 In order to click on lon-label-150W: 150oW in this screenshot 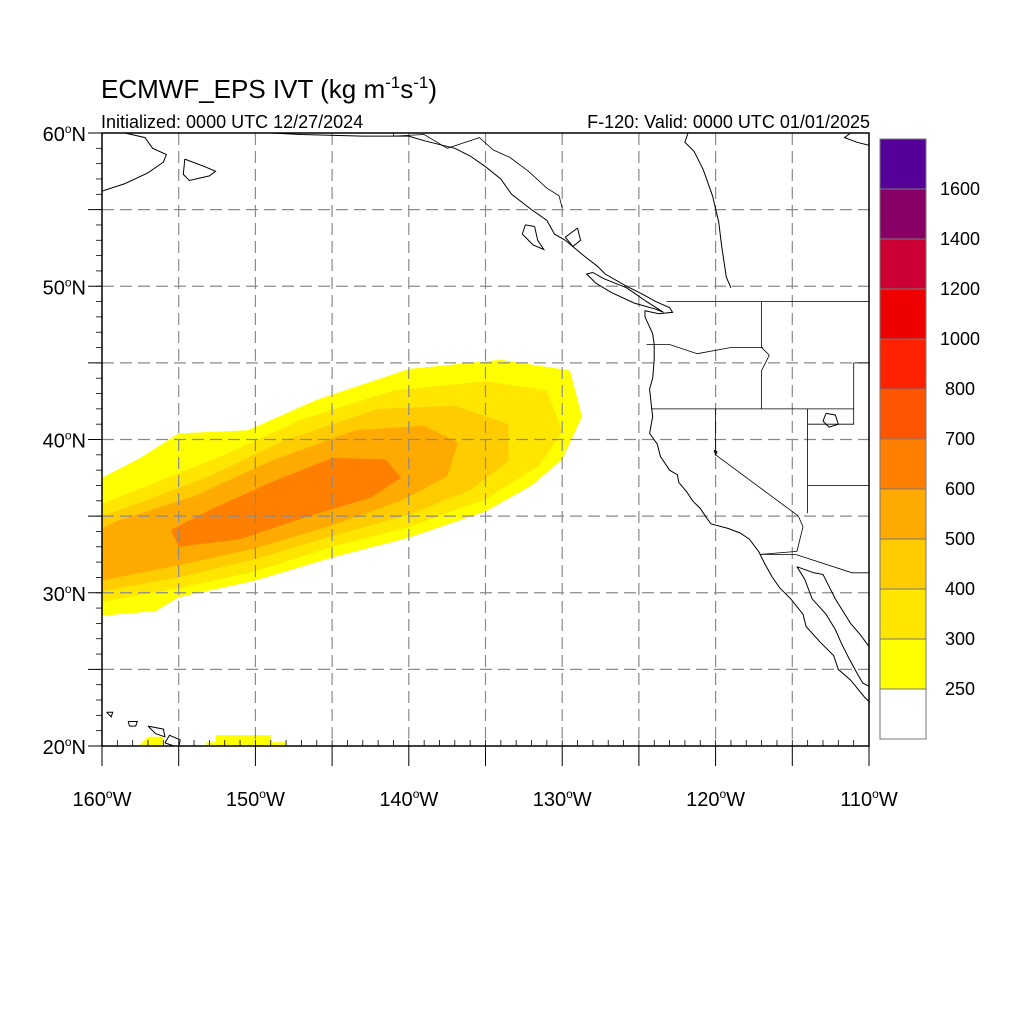, I will do `click(255, 799)`.